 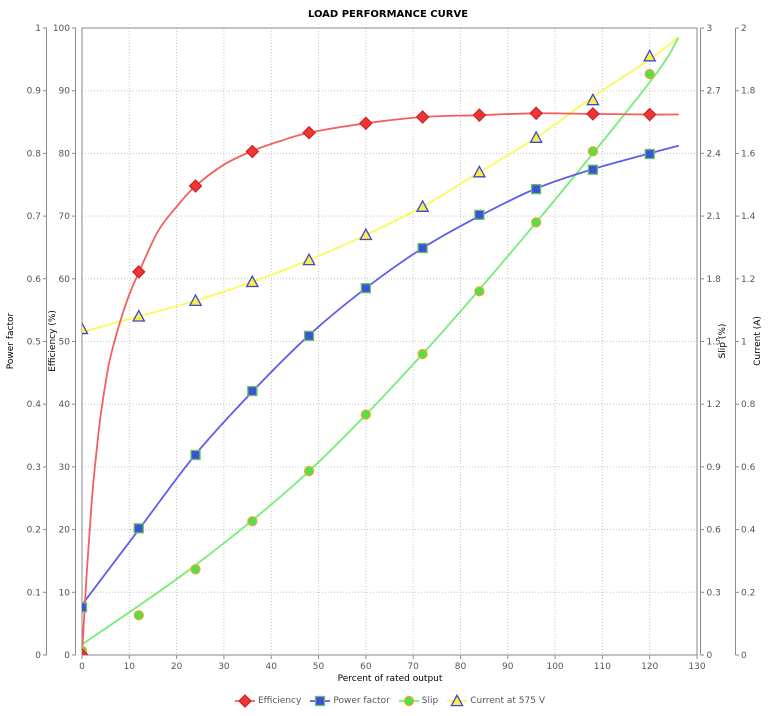 What do you see at coordinates (130, 667) in the screenshot?
I see `x-tick-label: 10` at bounding box center [130, 667].